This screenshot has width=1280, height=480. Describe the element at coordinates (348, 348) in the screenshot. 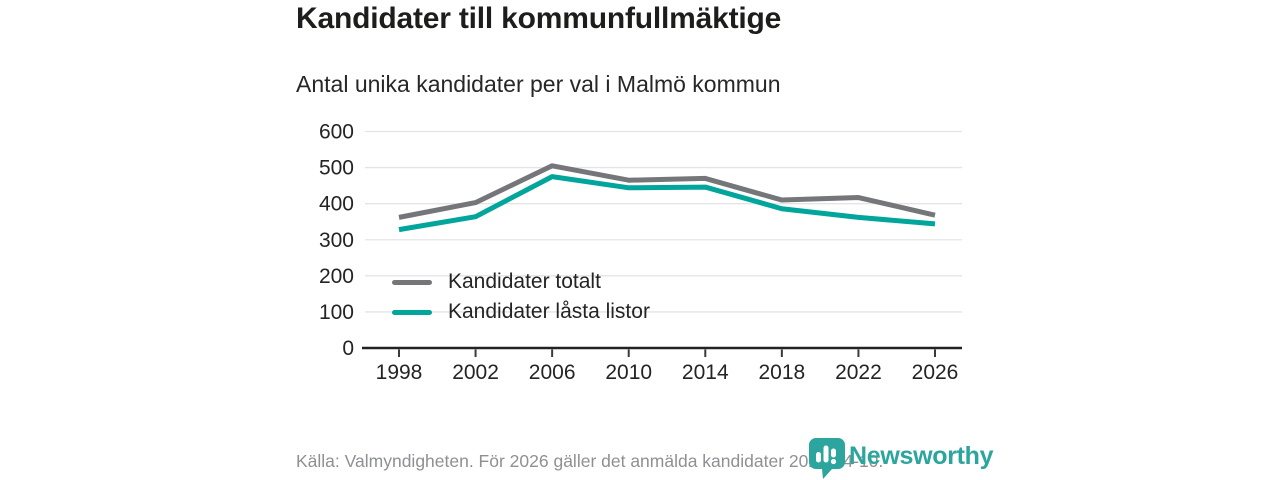

I see `y-tick-label: 0` at that location.